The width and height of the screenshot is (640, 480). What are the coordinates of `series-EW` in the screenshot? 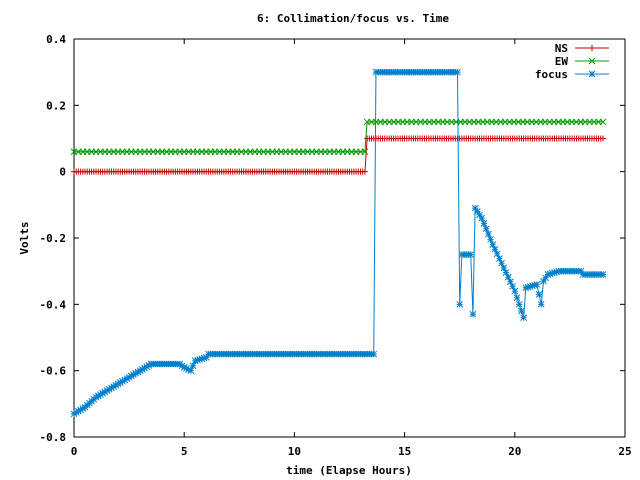 It's located at (338, 137).